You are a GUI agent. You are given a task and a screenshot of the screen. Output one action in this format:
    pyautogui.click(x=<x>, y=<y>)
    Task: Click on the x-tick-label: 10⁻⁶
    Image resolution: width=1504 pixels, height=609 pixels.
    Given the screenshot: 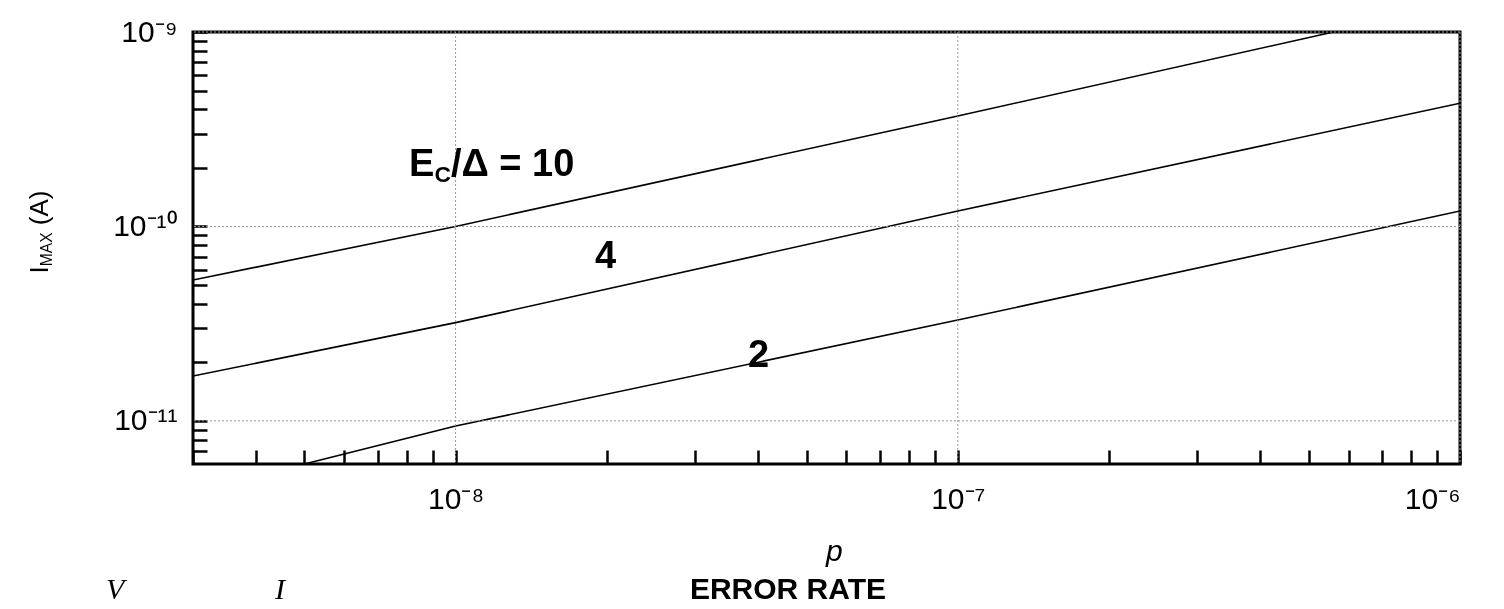 What is the action you would take?
    pyautogui.click(x=1432, y=498)
    